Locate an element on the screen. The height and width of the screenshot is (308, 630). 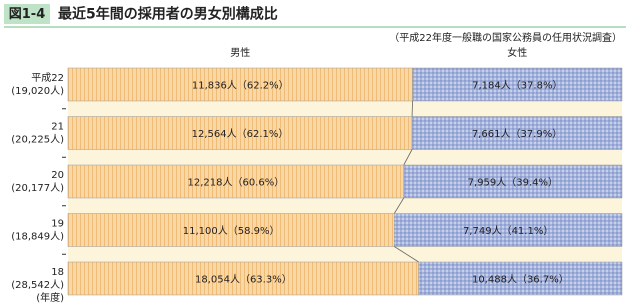
figure-label: 図1-4 is located at coordinates (27, 14).